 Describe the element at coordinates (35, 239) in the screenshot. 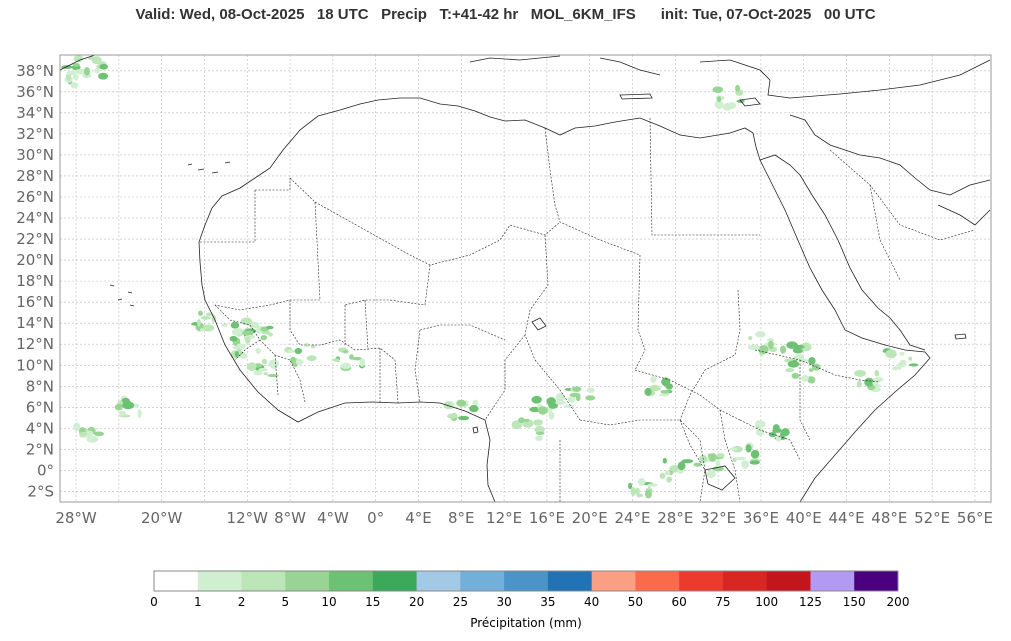

I see `latitude-label: 22°N` at that location.